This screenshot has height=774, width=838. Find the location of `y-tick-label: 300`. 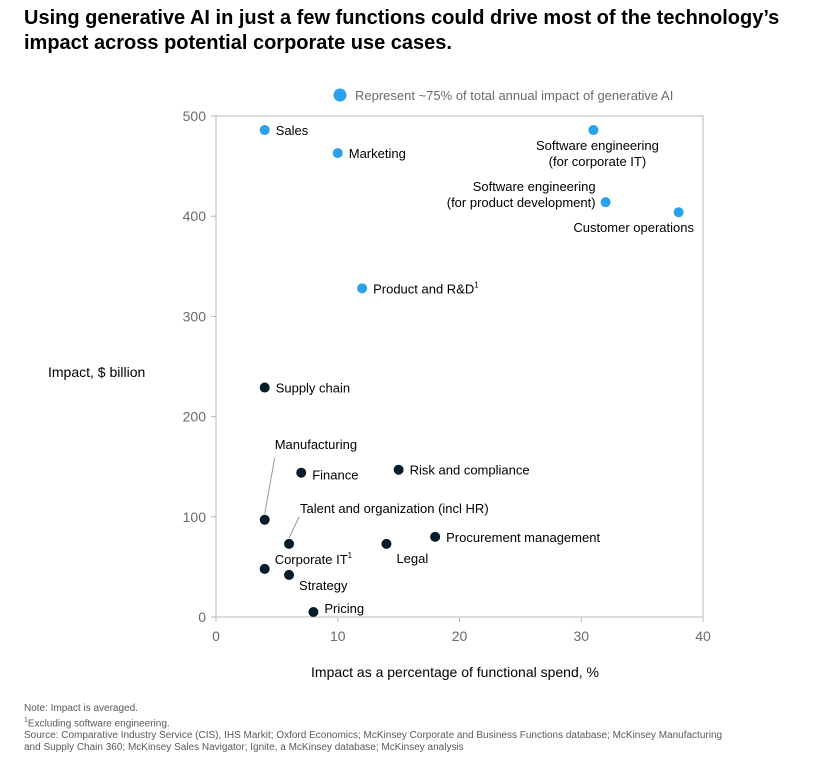

y-tick-label: 300 is located at coordinates (195, 316).